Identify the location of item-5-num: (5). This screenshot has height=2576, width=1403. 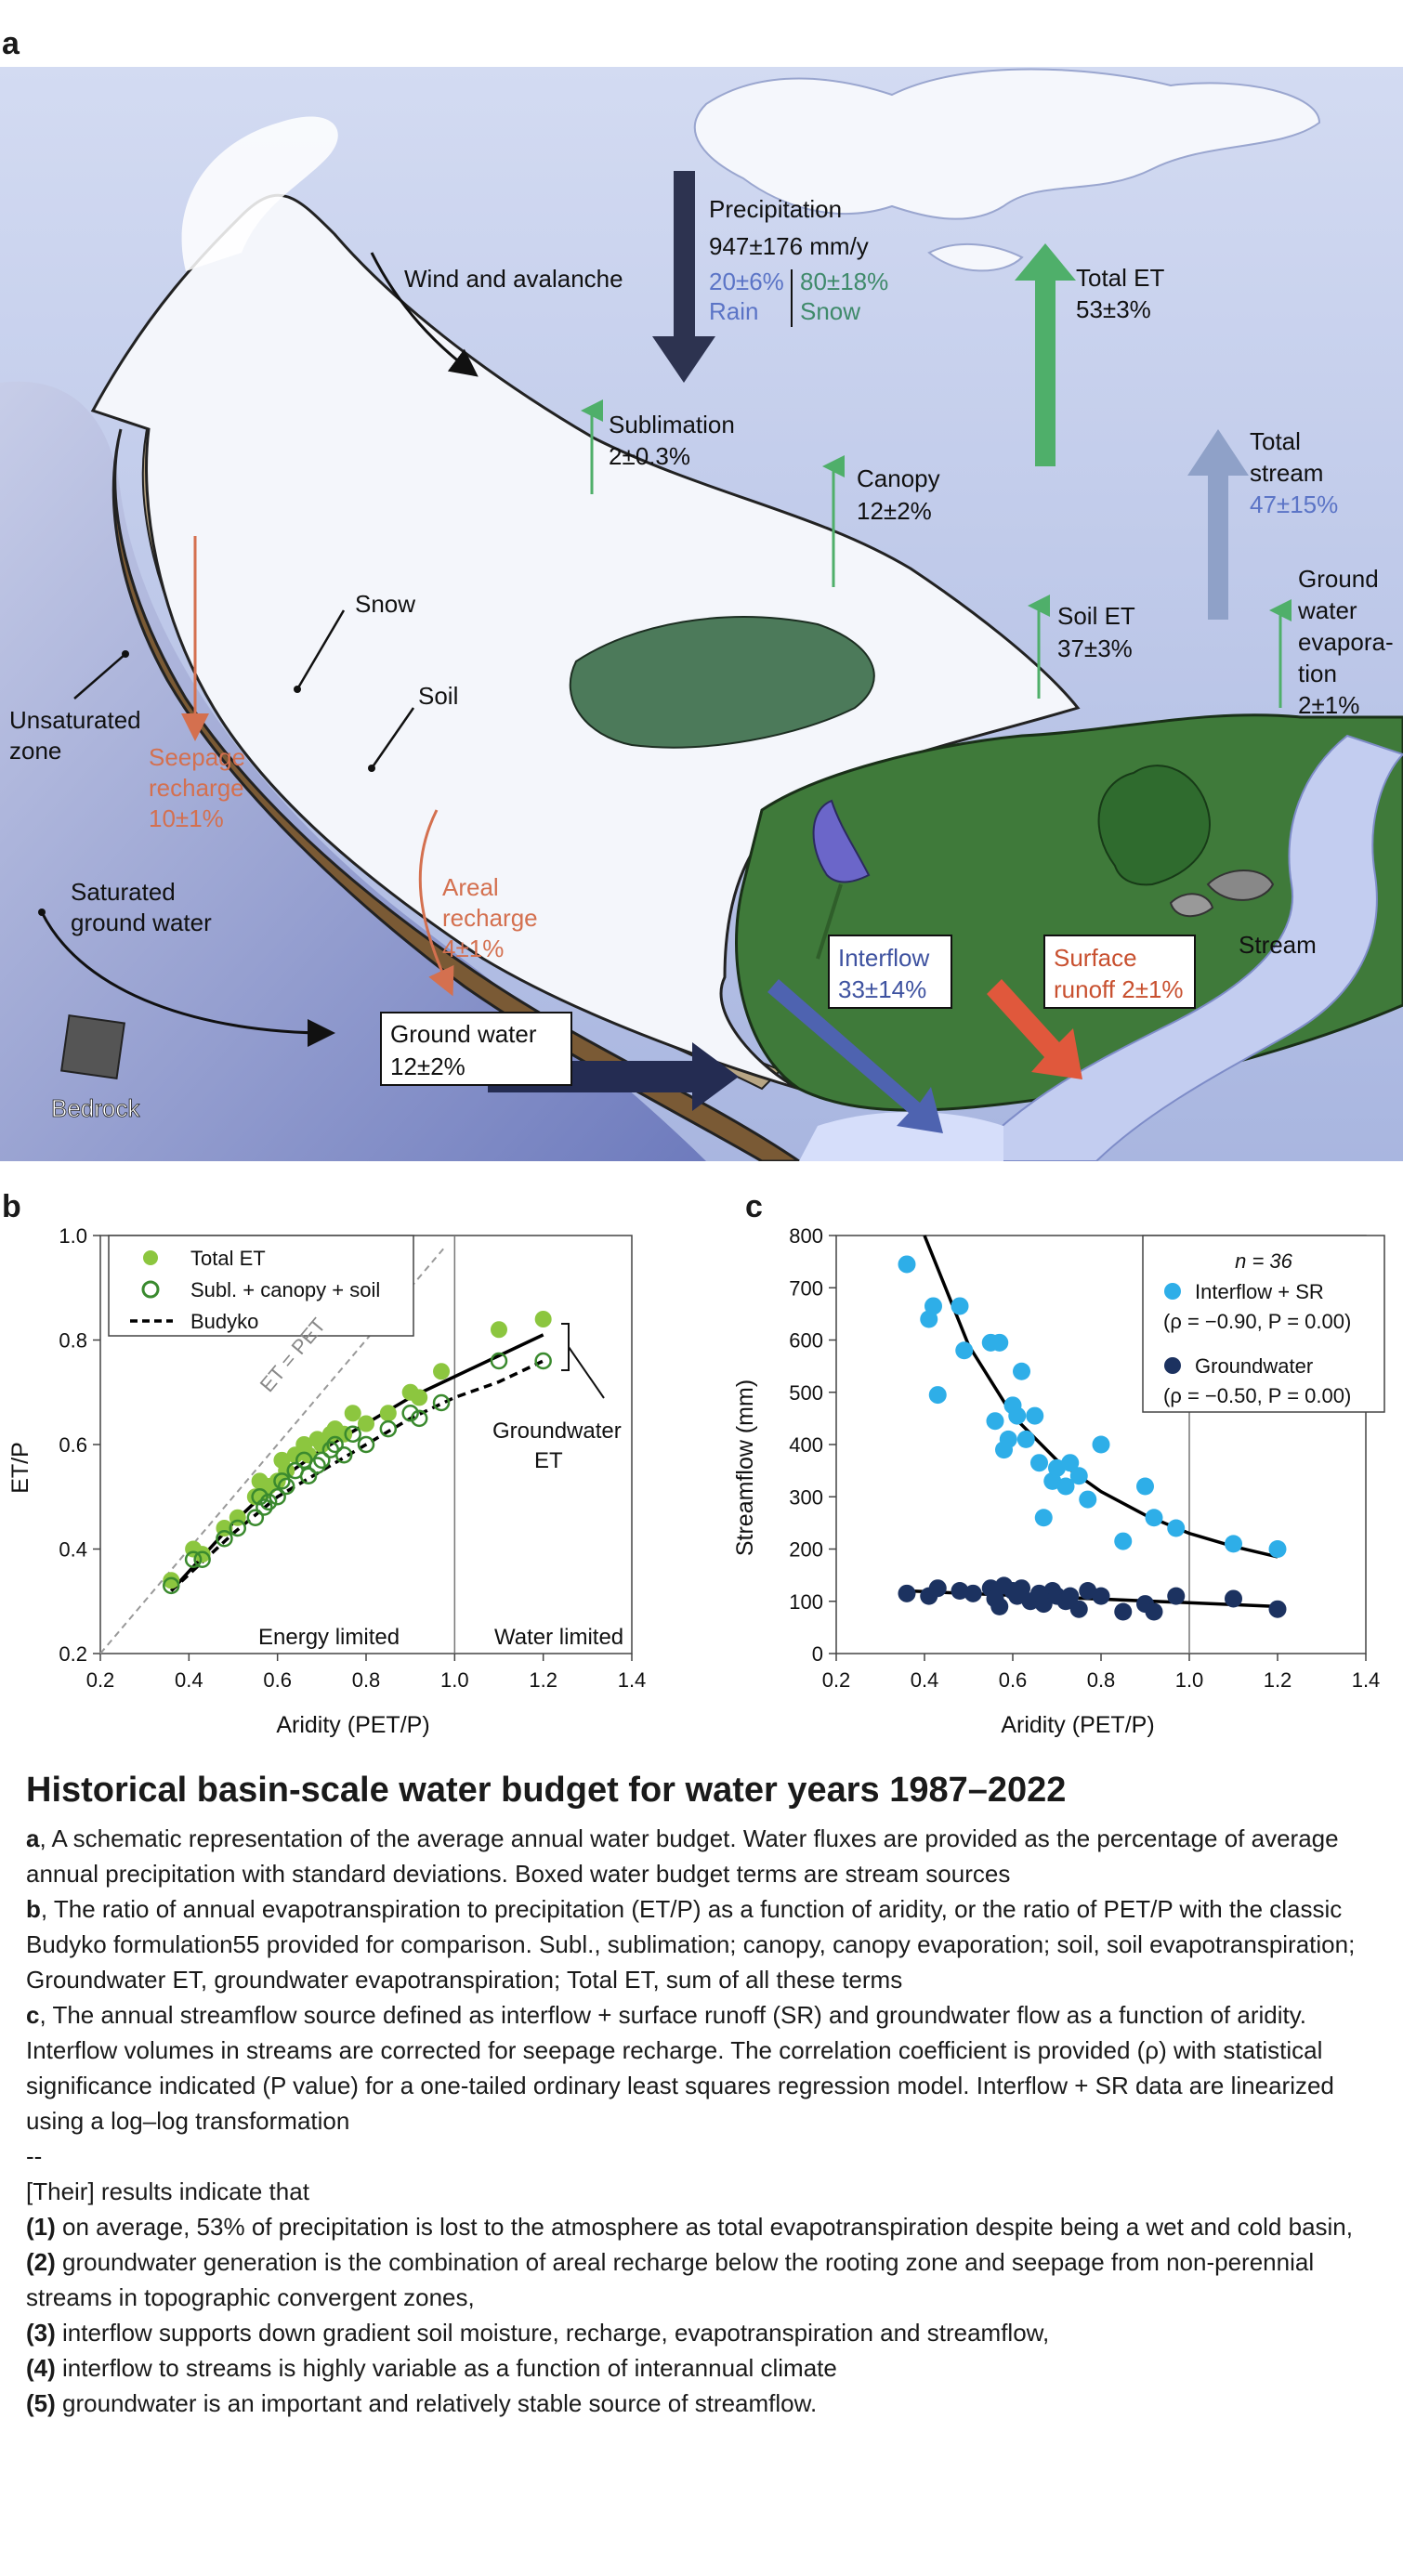
(41, 2403).